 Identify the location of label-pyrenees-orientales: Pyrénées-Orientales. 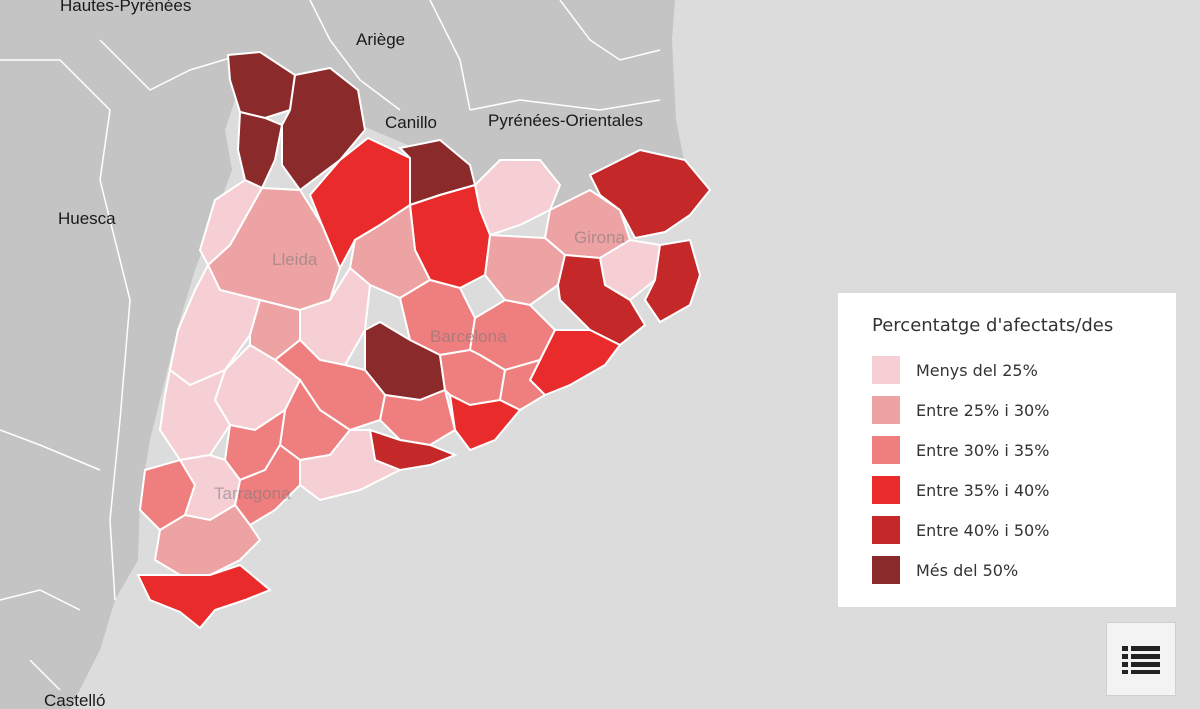
(565, 120).